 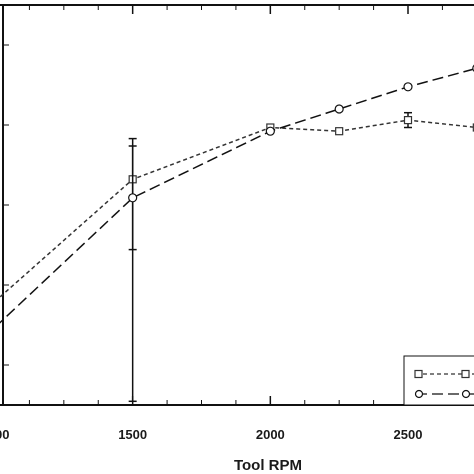 I want to click on x-tick-label: 1000, so click(x=4, y=434).